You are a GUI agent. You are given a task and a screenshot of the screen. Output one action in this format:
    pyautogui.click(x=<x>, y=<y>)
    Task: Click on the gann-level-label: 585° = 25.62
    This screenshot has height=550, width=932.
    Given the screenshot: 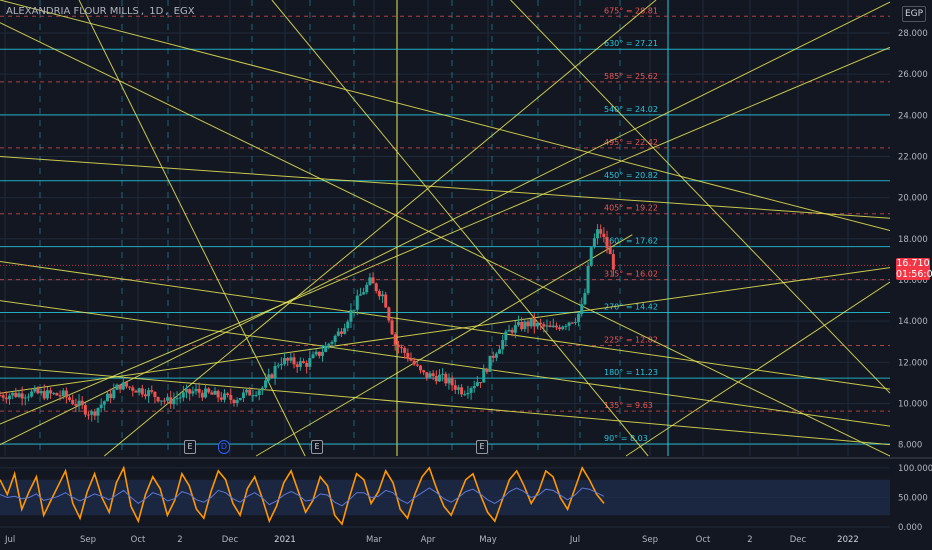 What is the action you would take?
    pyautogui.click(x=631, y=76)
    